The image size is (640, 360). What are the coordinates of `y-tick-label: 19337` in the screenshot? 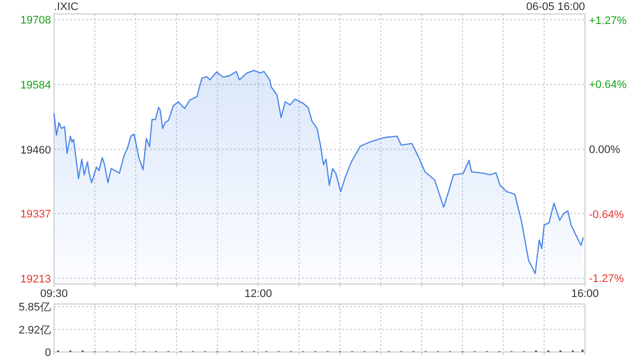 It's located at (35, 214).